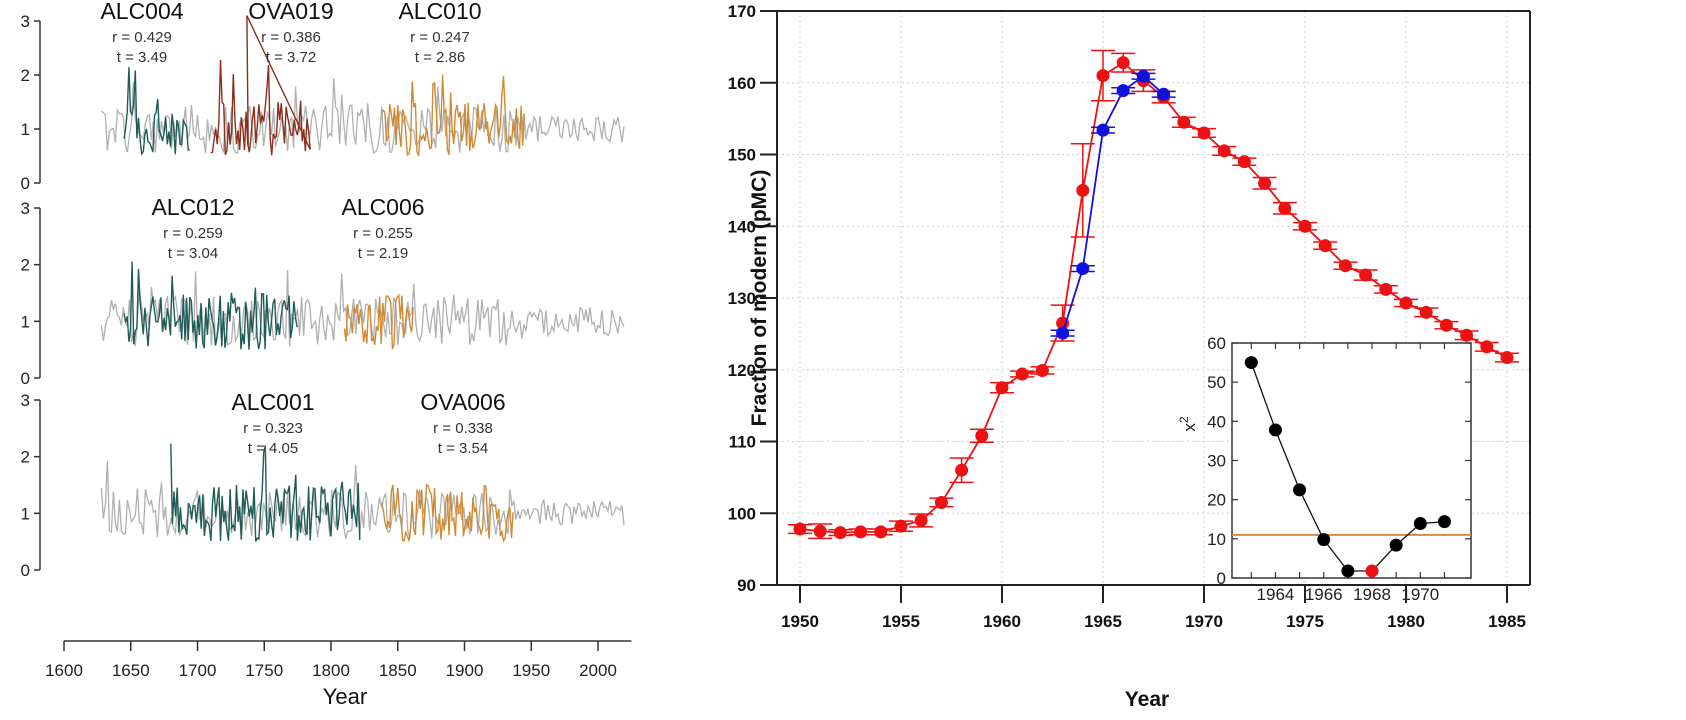 This screenshot has width=1686, height=720. I want to click on inset-y-axis-title-base: x, so click(1189, 427).